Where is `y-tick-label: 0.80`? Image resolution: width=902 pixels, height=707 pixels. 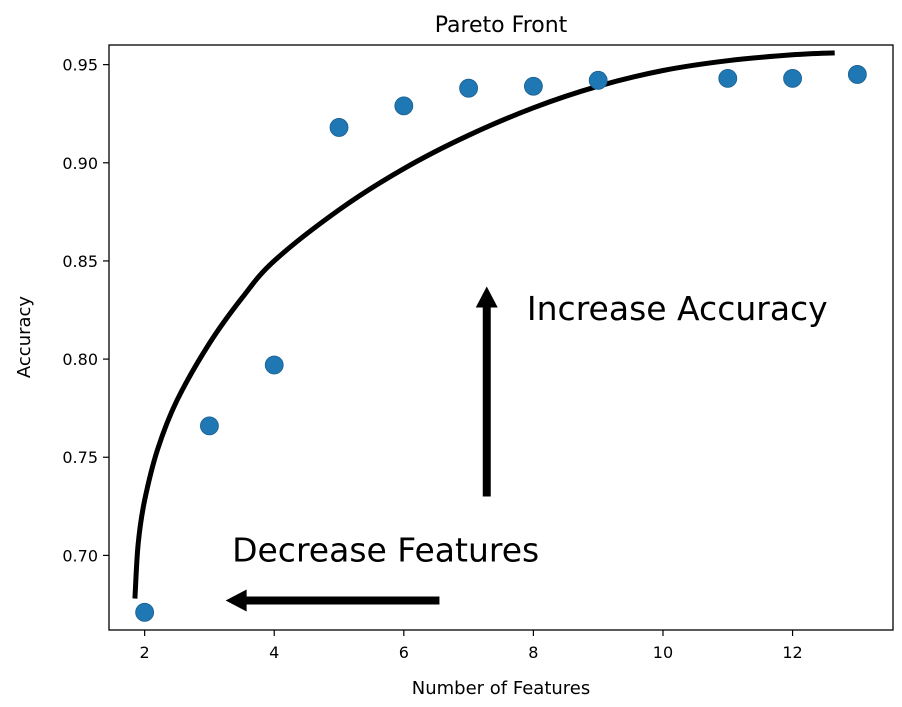 y-tick-label: 0.80 is located at coordinates (80, 359).